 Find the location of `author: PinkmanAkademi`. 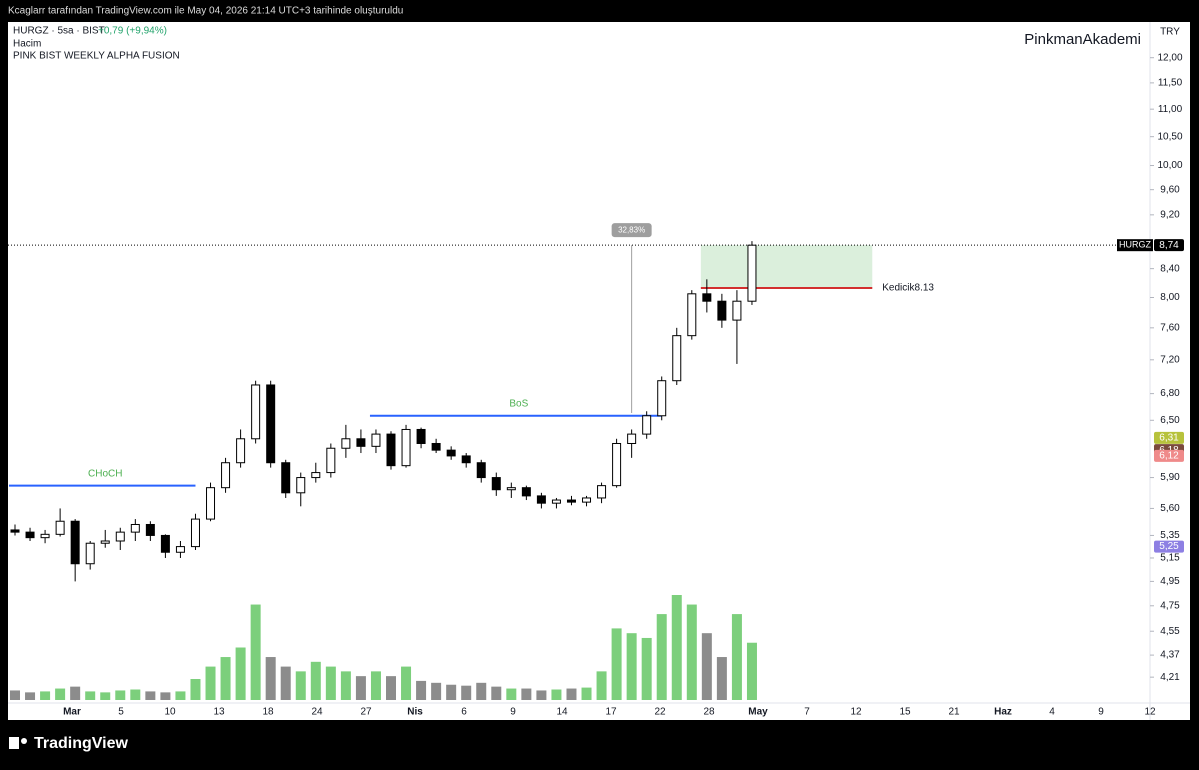

author: PinkmanAkademi is located at coordinates (1082, 39).